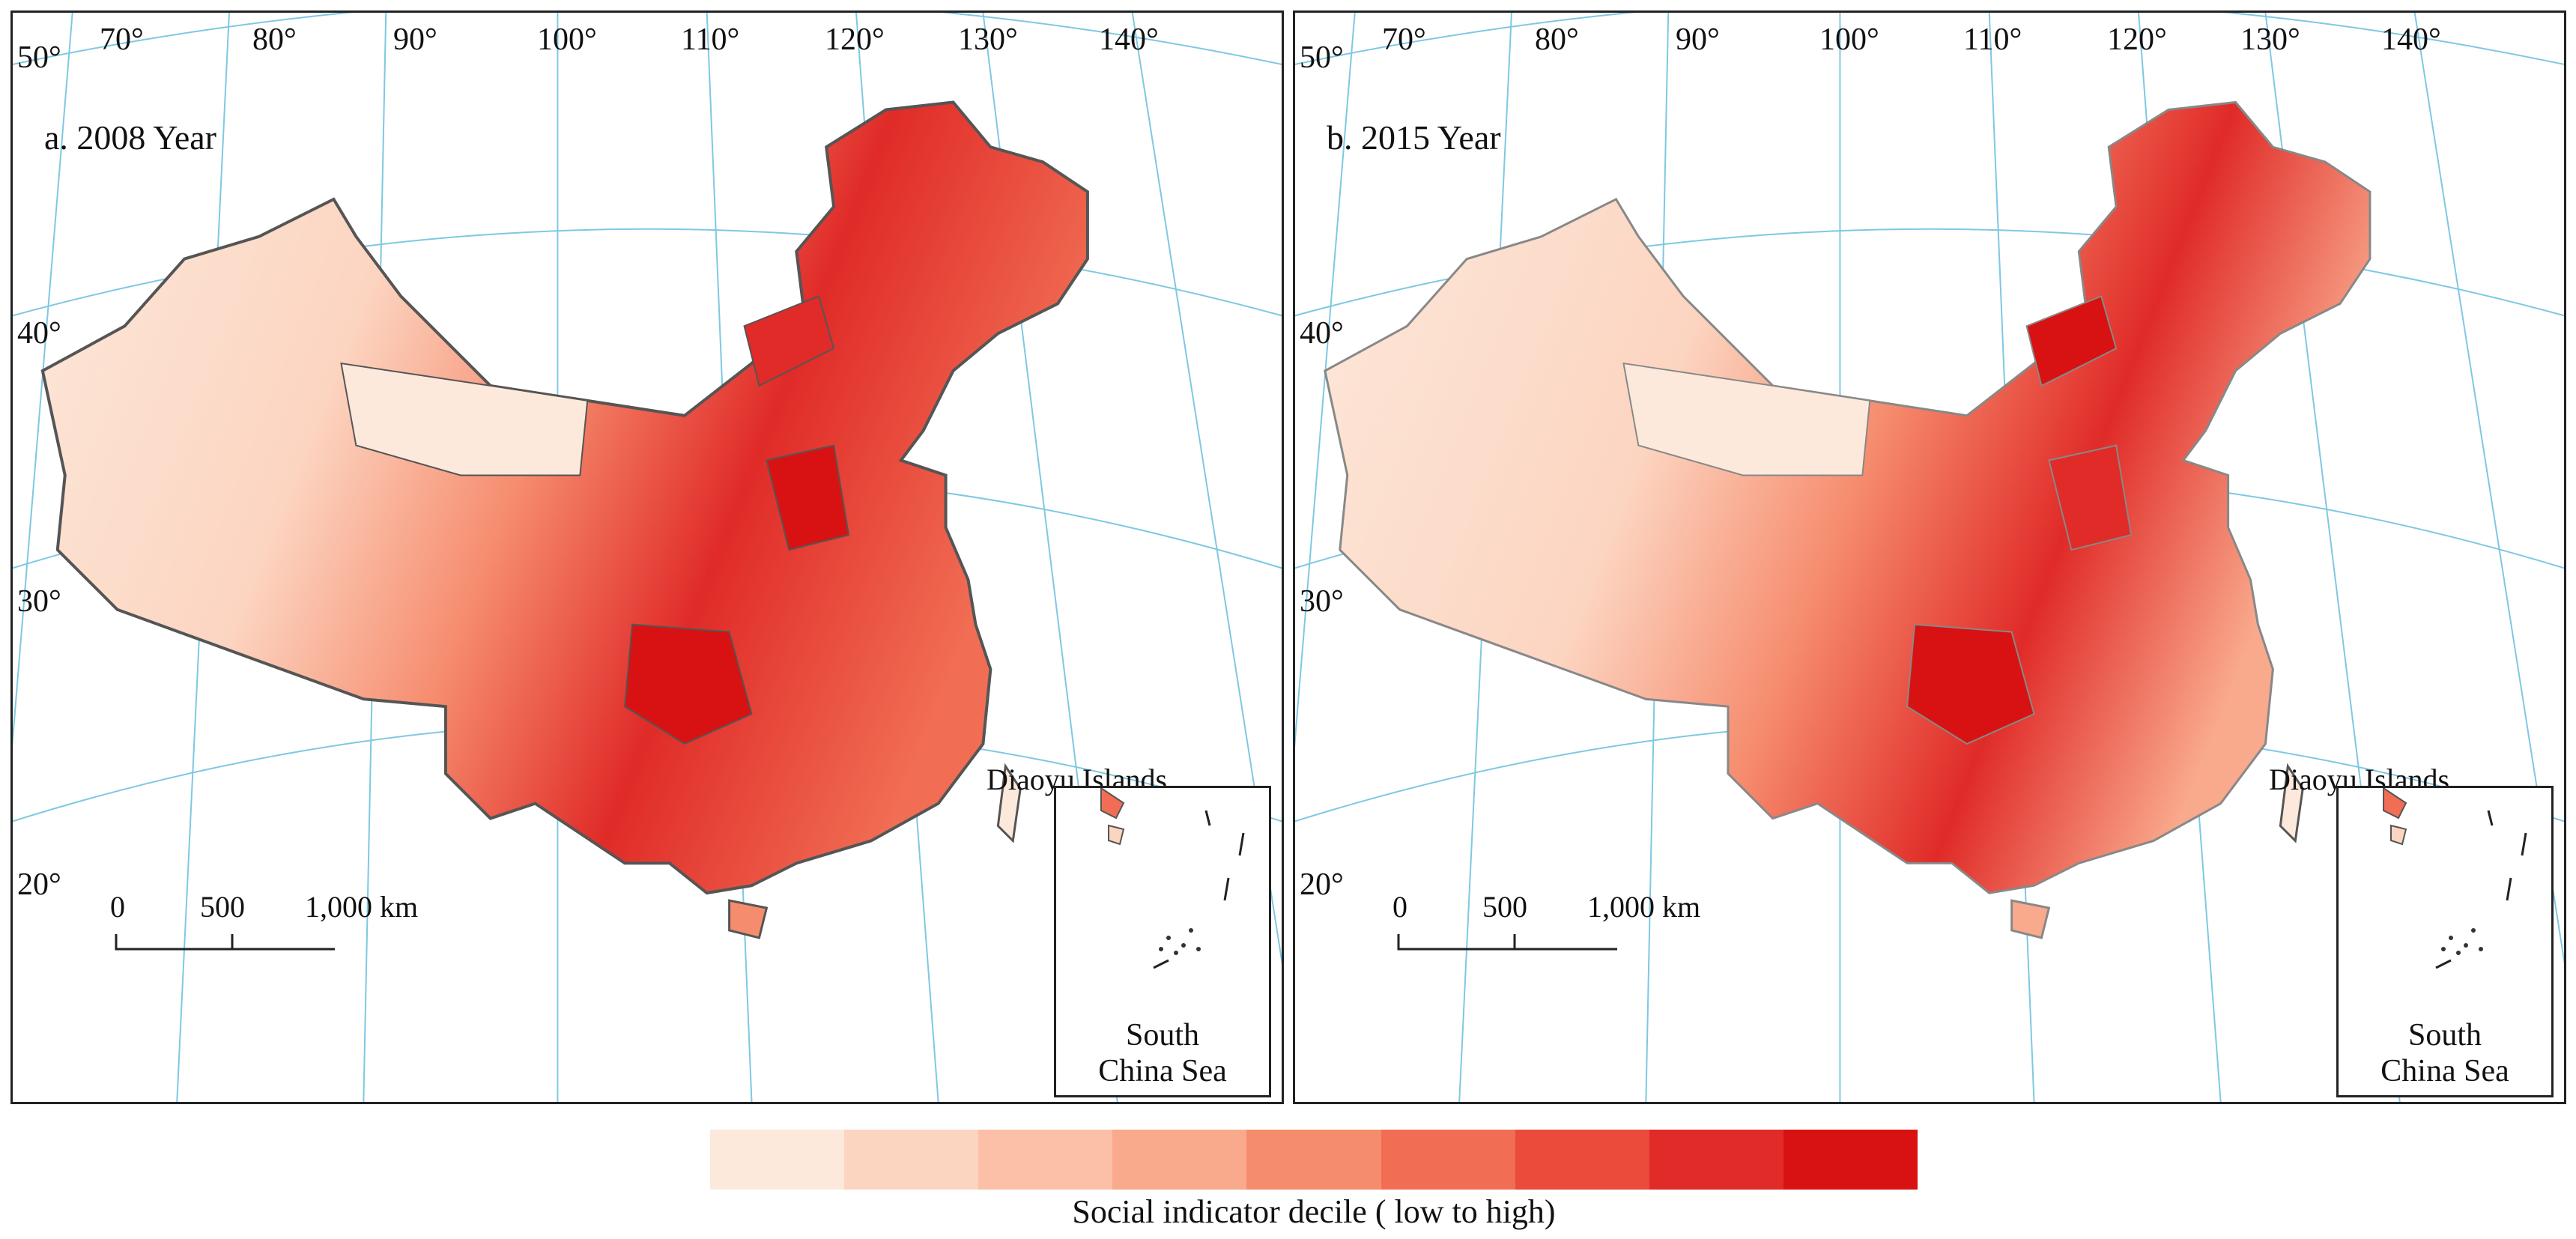 Image resolution: width=2576 pixels, height=1239 pixels. I want to click on panel-title: b. 2015 Year, so click(1414, 137).